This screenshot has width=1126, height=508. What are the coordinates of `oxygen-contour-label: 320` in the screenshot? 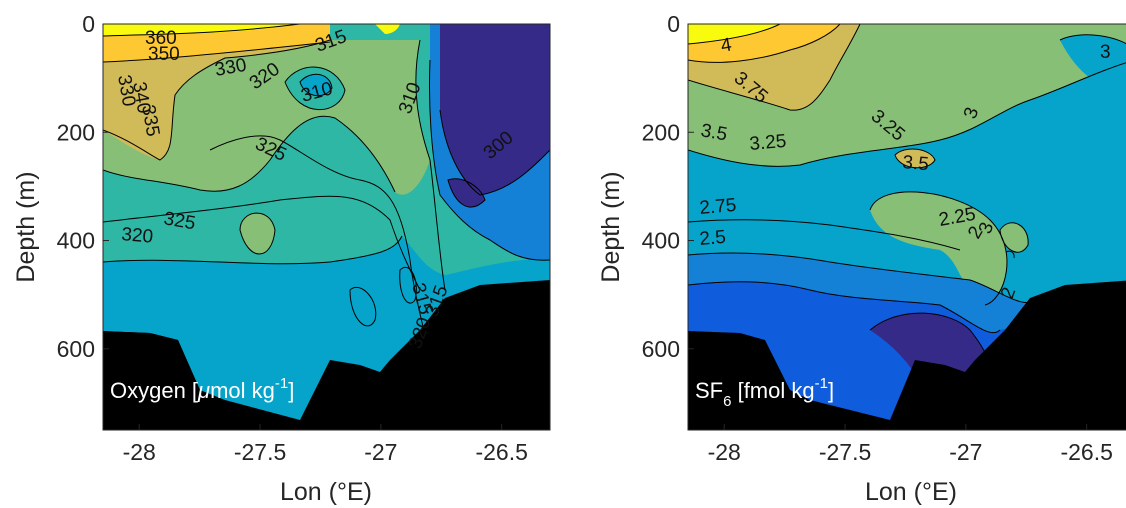 It's located at (137, 236).